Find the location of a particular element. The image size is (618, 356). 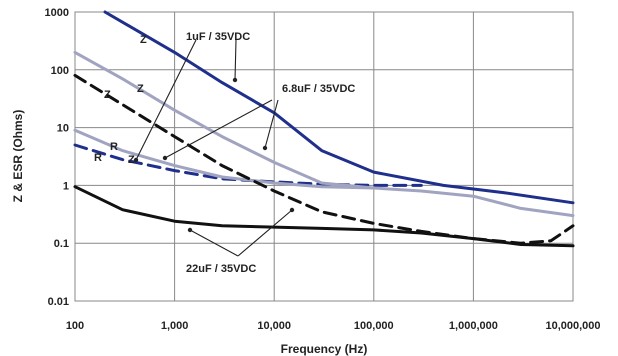

x-tick-label: 100,000 is located at coordinates (374, 326).